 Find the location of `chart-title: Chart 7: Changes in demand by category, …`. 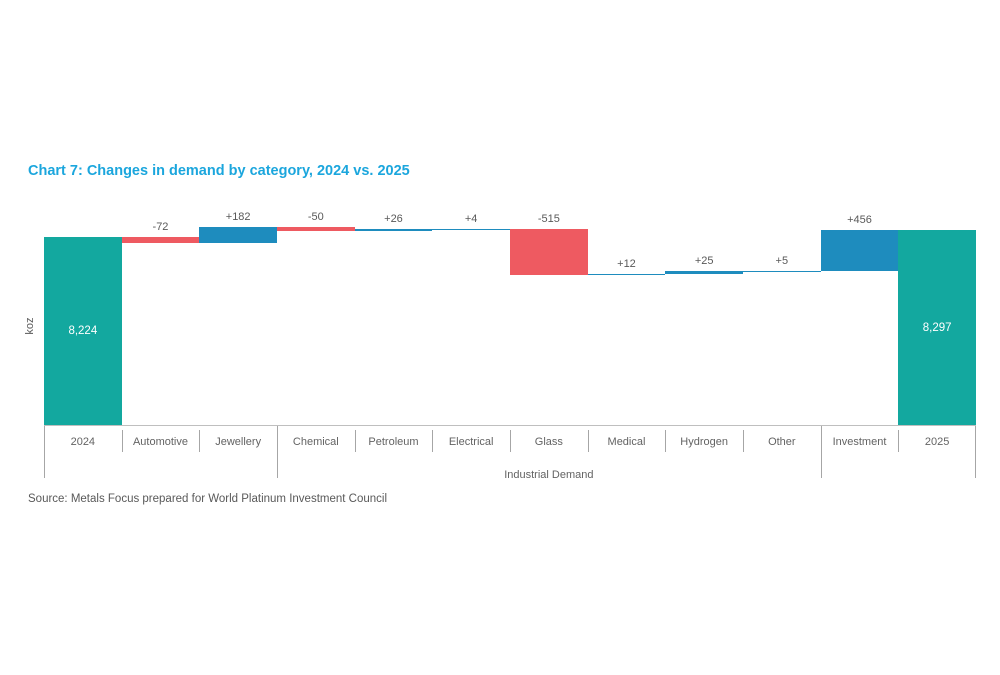

chart-title: Chart 7: Changes in demand by category, … is located at coordinates (219, 171).